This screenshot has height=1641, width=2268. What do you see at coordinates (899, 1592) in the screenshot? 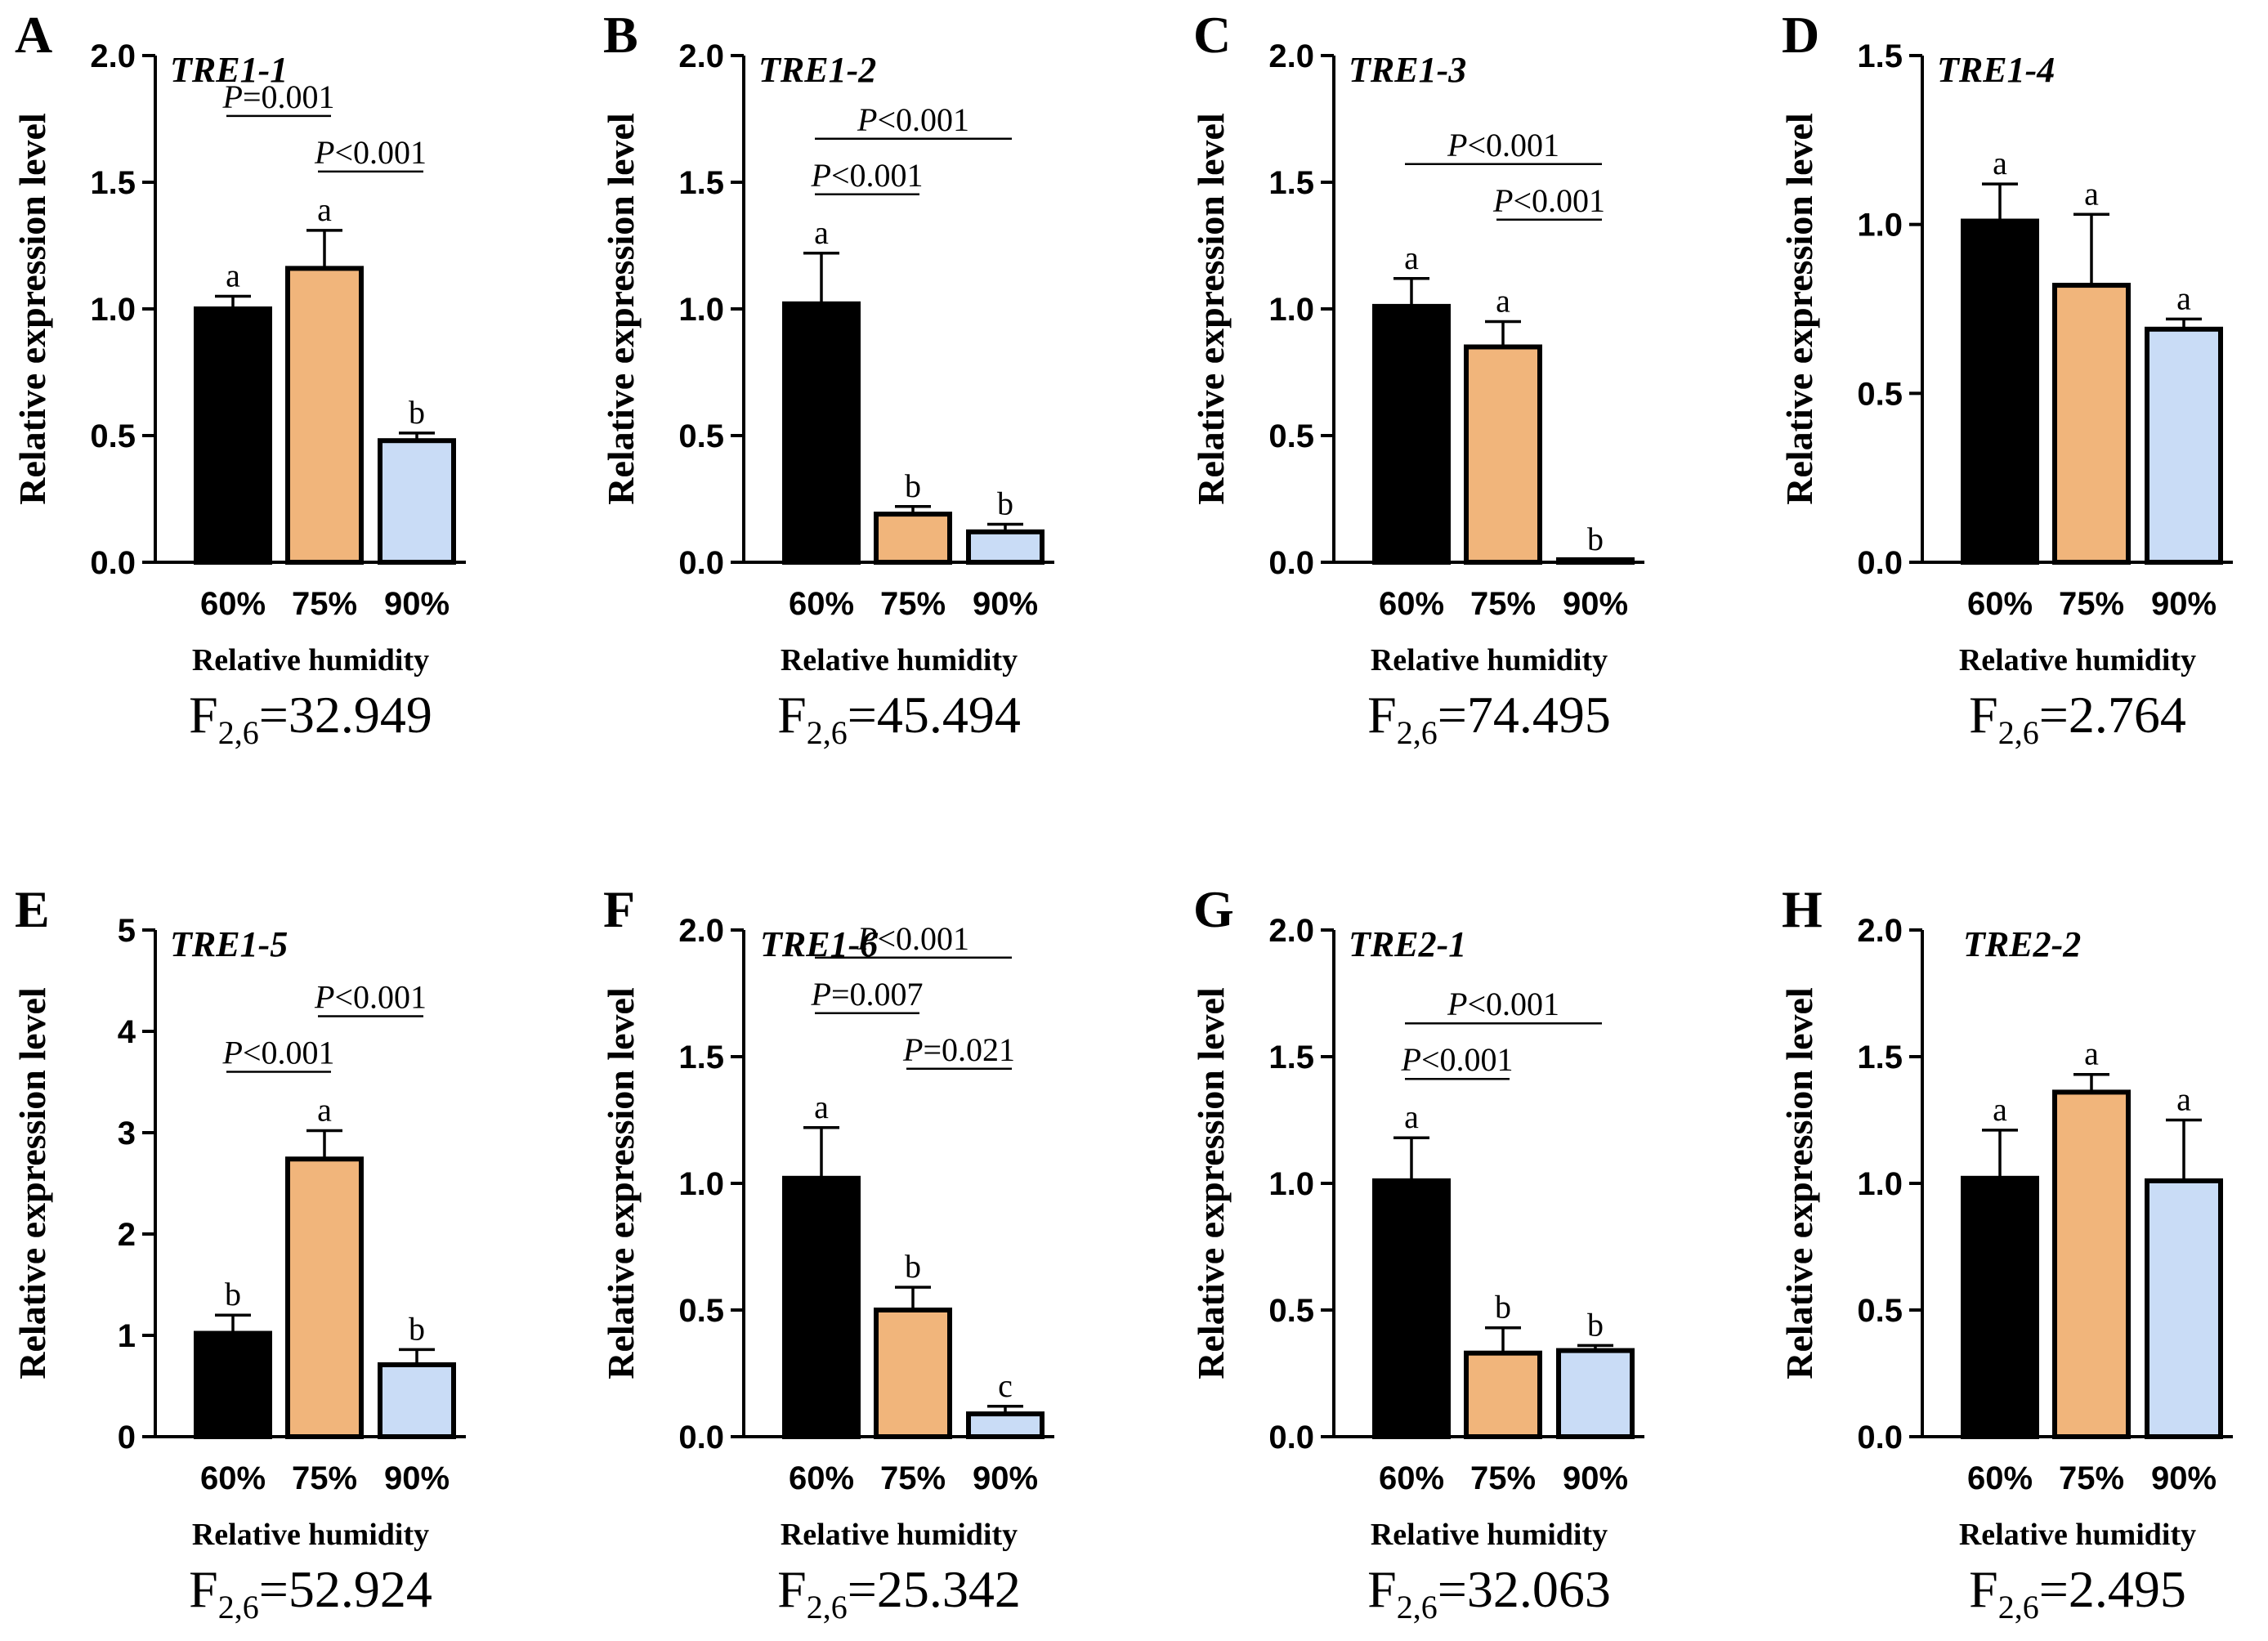
I see `f-statistic: F2,6=25.342` at bounding box center [899, 1592].